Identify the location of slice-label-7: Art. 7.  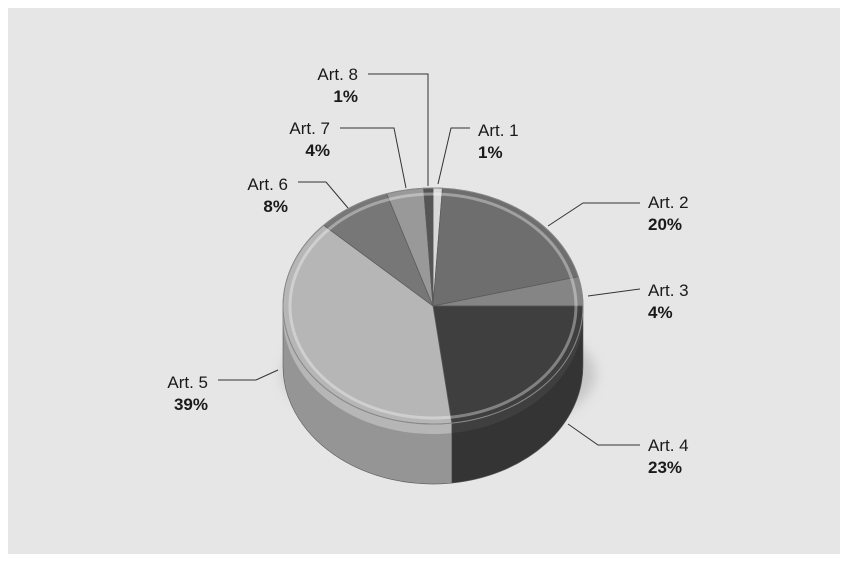
(309, 128).